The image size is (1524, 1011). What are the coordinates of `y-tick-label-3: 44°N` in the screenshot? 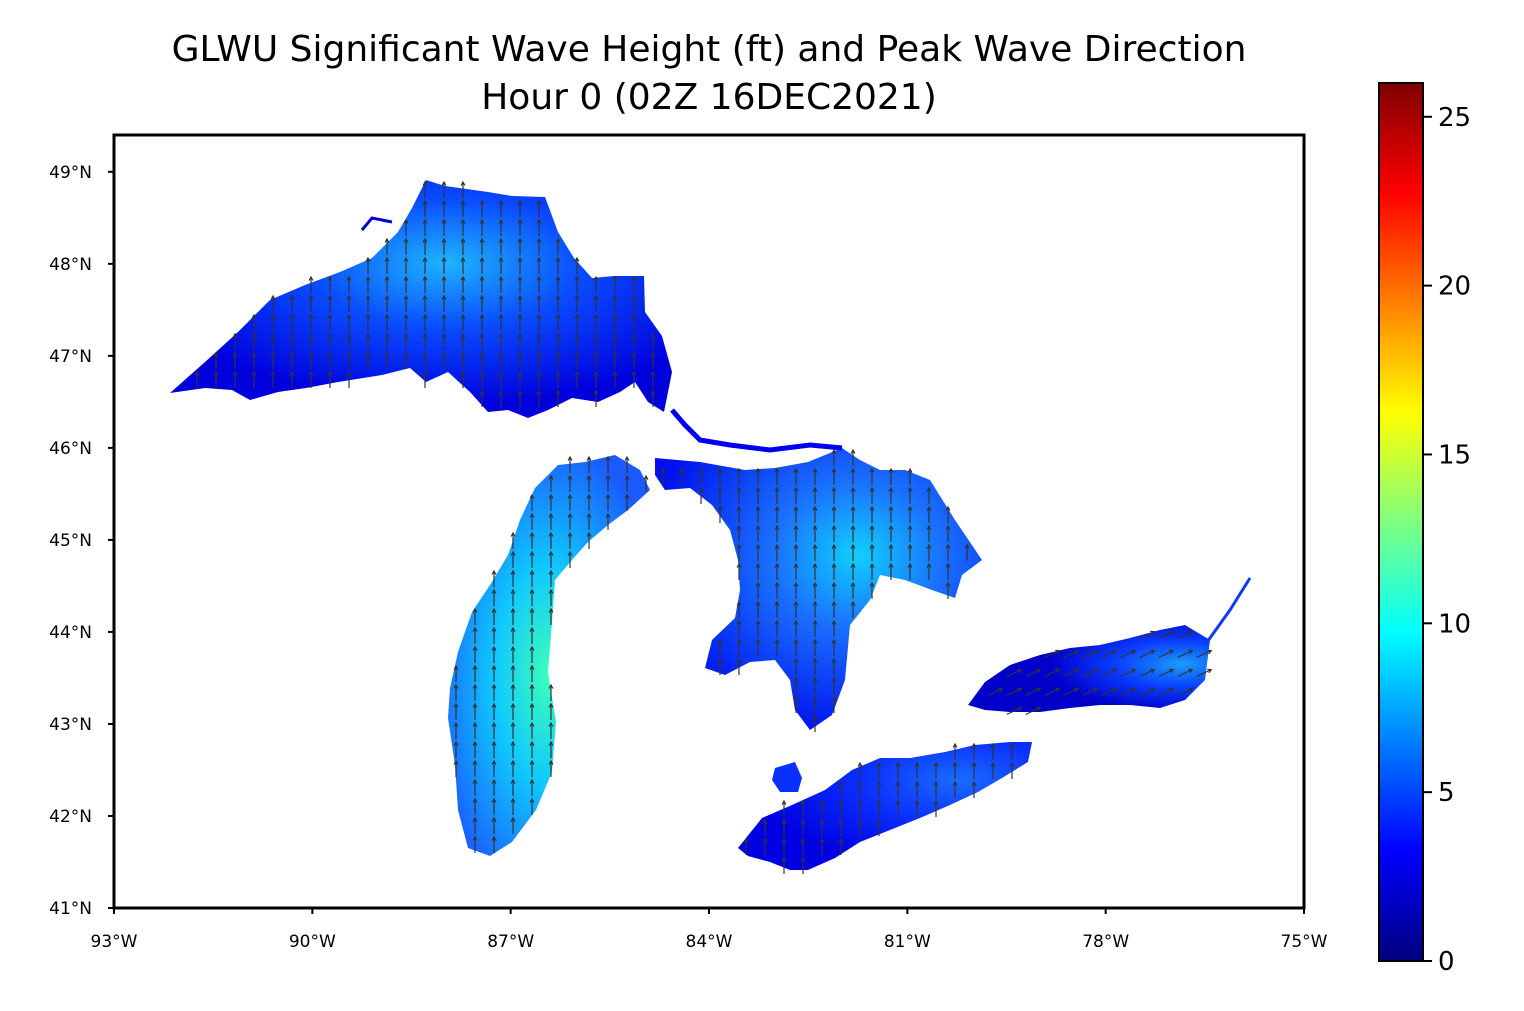 It's located at (70, 633).